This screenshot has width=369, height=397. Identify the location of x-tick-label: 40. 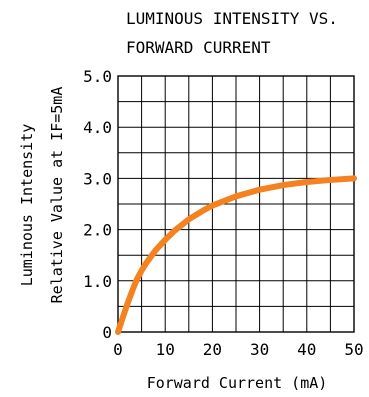
(306, 349).